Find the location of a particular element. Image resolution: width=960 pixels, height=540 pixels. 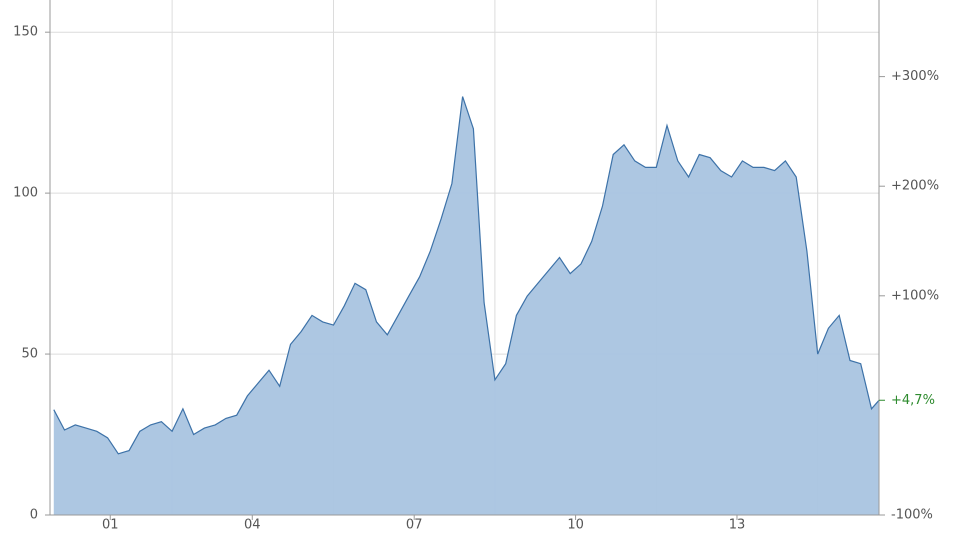

y-tick-label: 50 is located at coordinates (29, 354).